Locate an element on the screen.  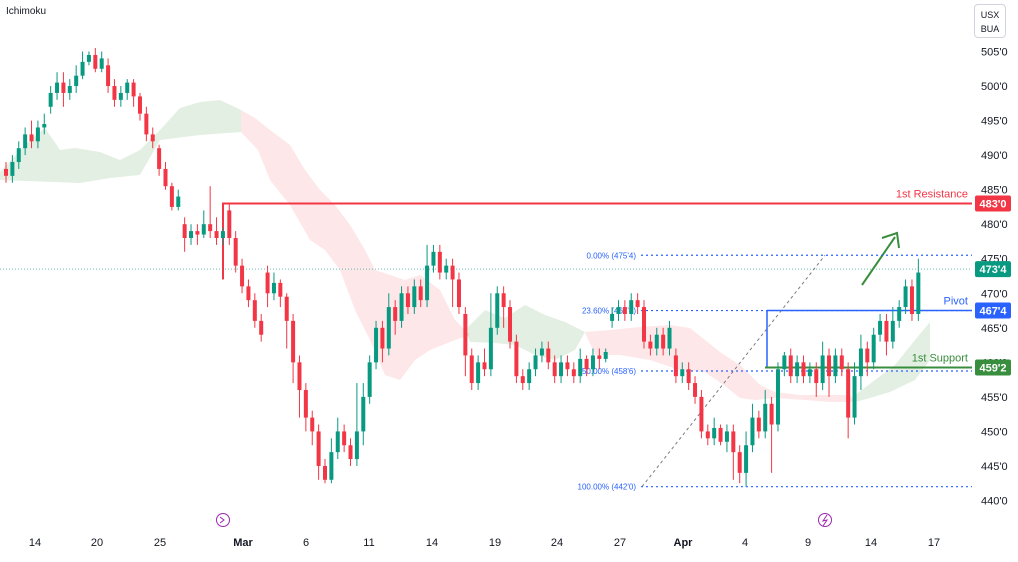
y-tick-label: 470'0 is located at coordinates (994, 294).